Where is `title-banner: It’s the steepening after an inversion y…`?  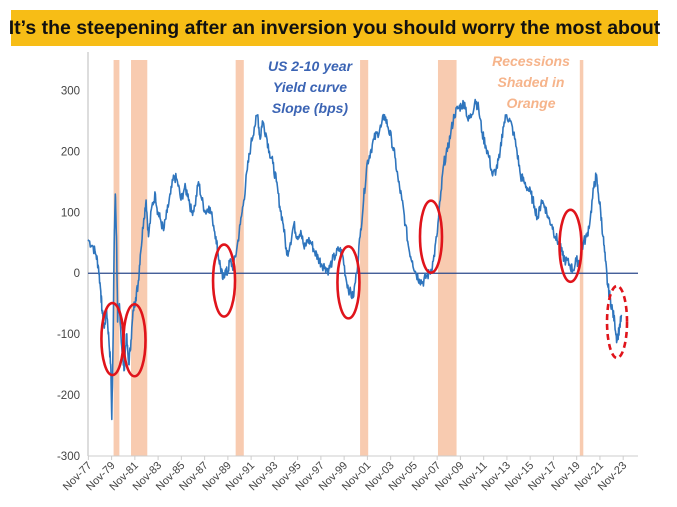
title-banner: It’s the steepening after an inversion y… is located at coordinates (334, 28).